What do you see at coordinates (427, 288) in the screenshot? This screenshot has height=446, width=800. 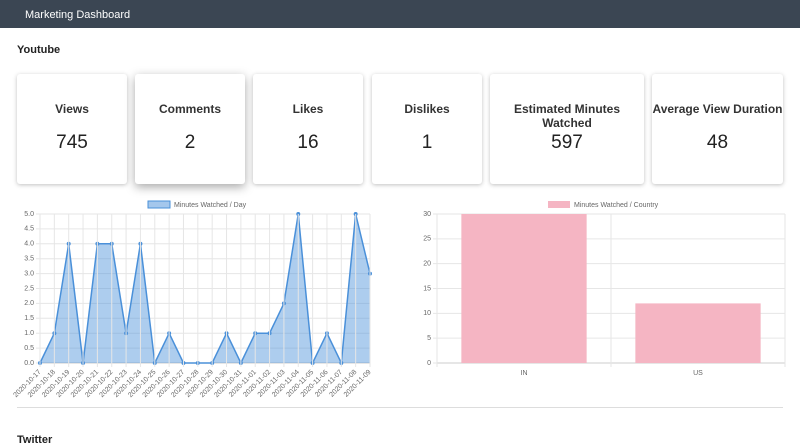 I see `y-tick-label: 15` at bounding box center [427, 288].